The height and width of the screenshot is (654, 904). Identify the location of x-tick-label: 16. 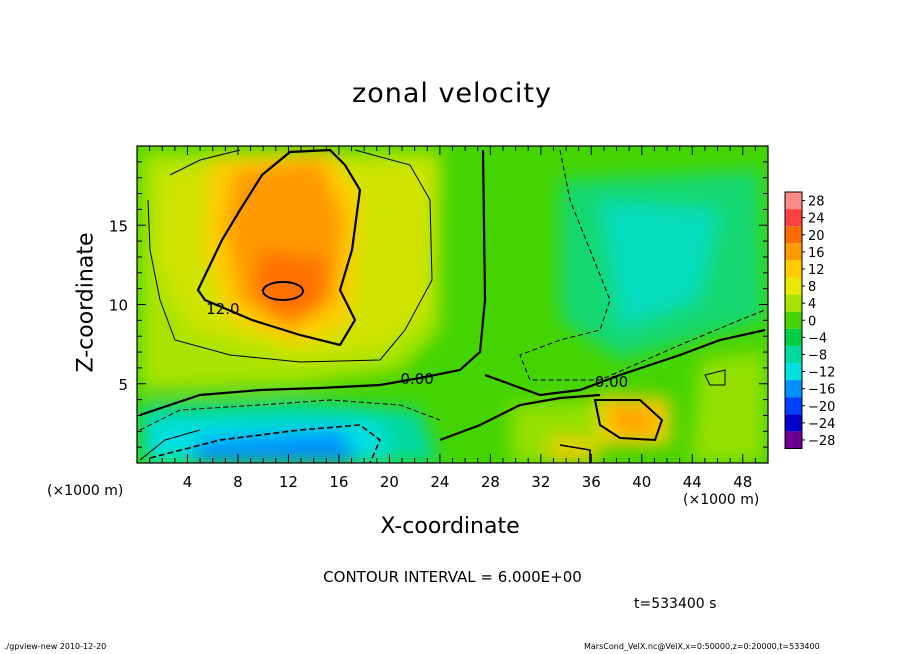
(338, 482).